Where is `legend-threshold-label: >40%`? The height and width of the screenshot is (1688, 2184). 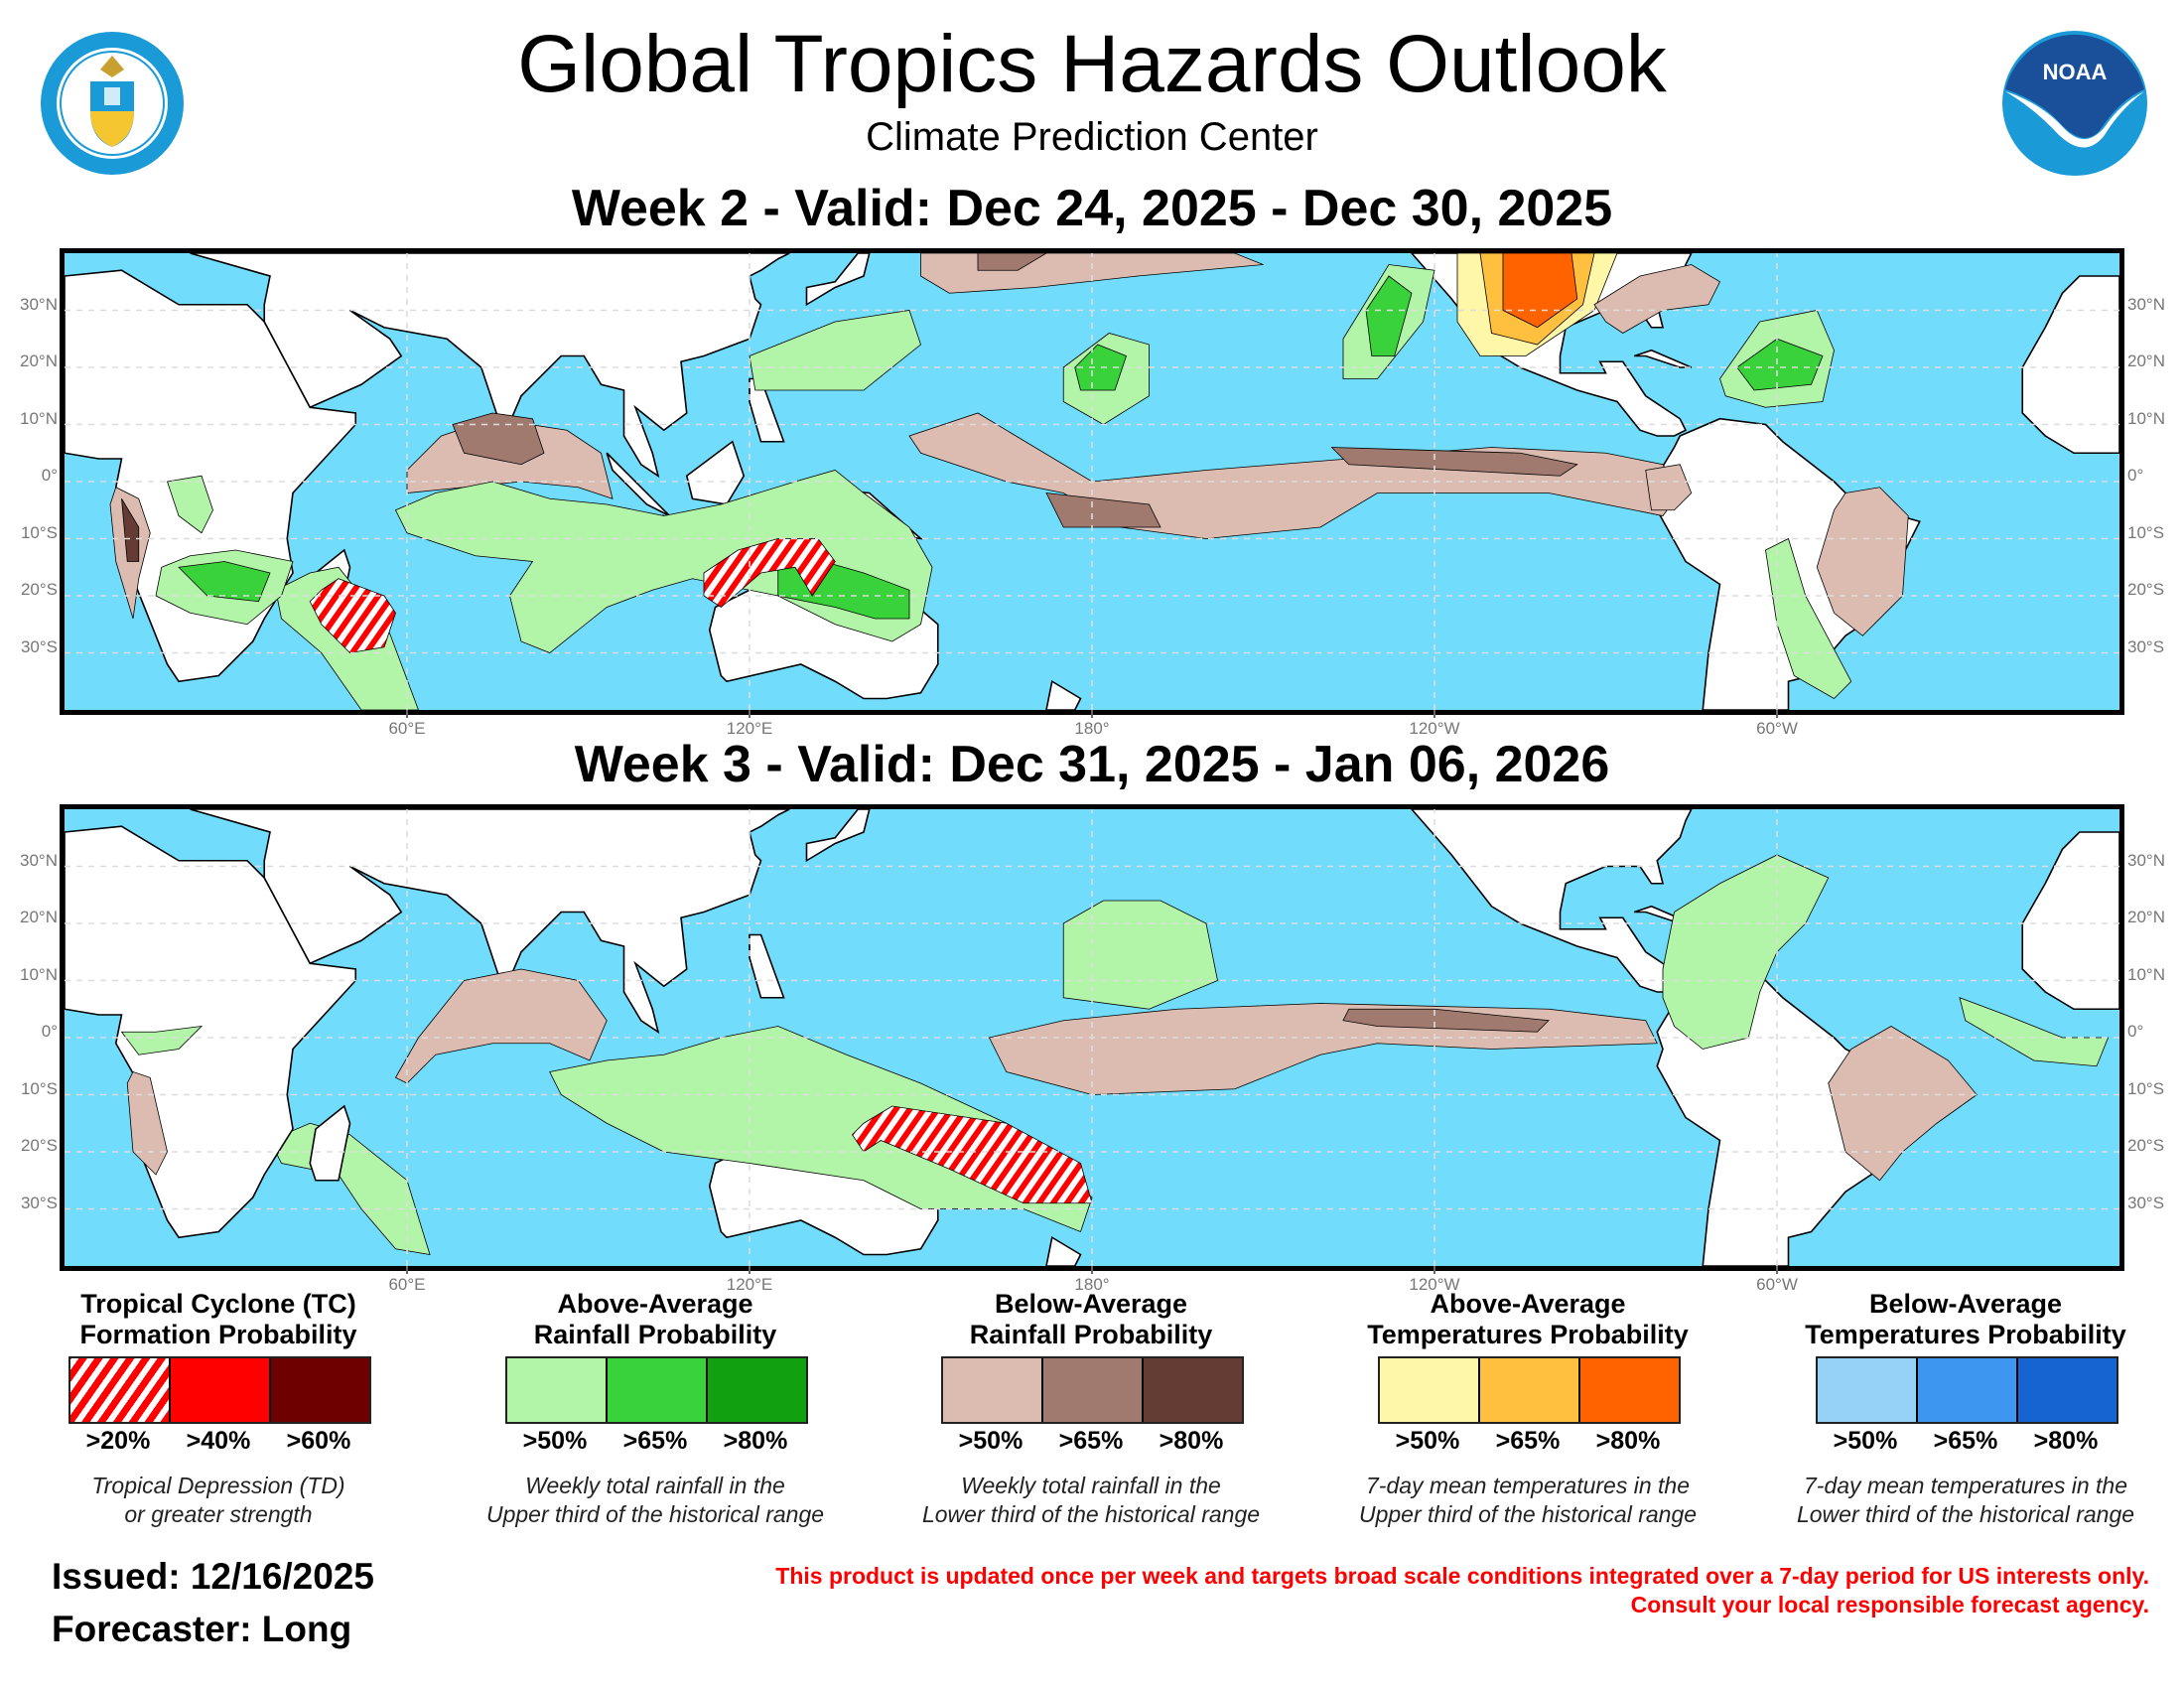 legend-threshold-label: >40% is located at coordinates (218, 1441).